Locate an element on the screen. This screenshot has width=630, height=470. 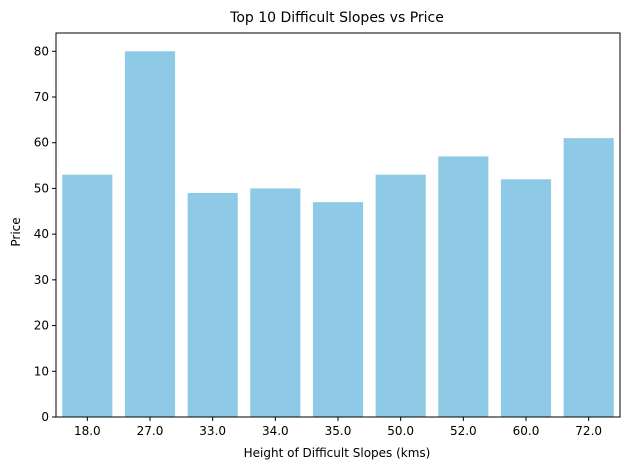
y-axis-label: Price is located at coordinates (16, 231).